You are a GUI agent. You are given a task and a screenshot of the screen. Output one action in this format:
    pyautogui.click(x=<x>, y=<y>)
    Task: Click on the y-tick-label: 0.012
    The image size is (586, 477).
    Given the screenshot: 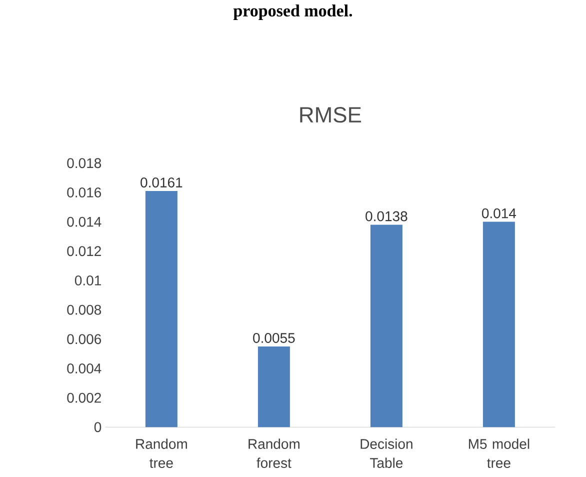 What is the action you would take?
    pyautogui.click(x=84, y=251)
    